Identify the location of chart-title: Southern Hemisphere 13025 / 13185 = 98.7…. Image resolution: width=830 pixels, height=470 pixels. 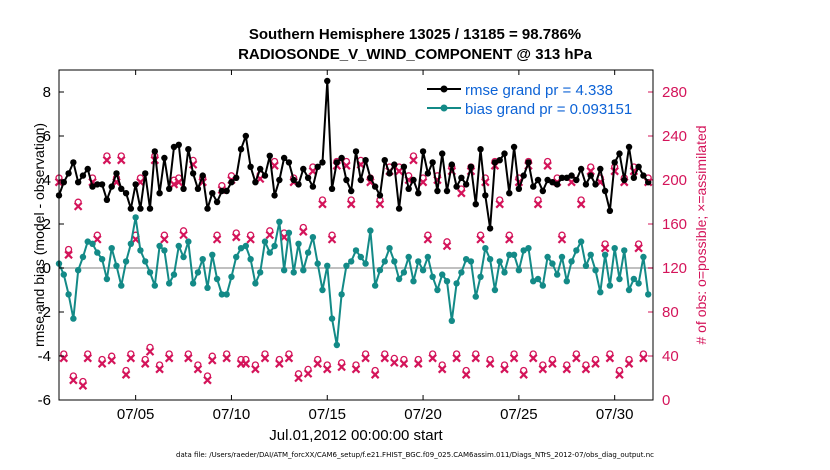
(415, 34).